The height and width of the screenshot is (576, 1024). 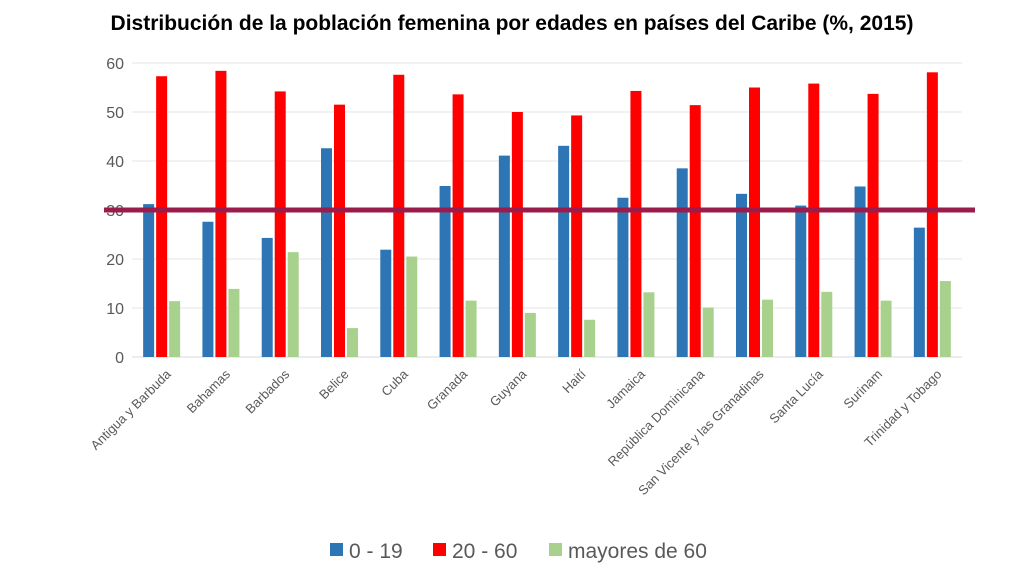 I want to click on y-tick-label: 20, so click(x=115, y=260).